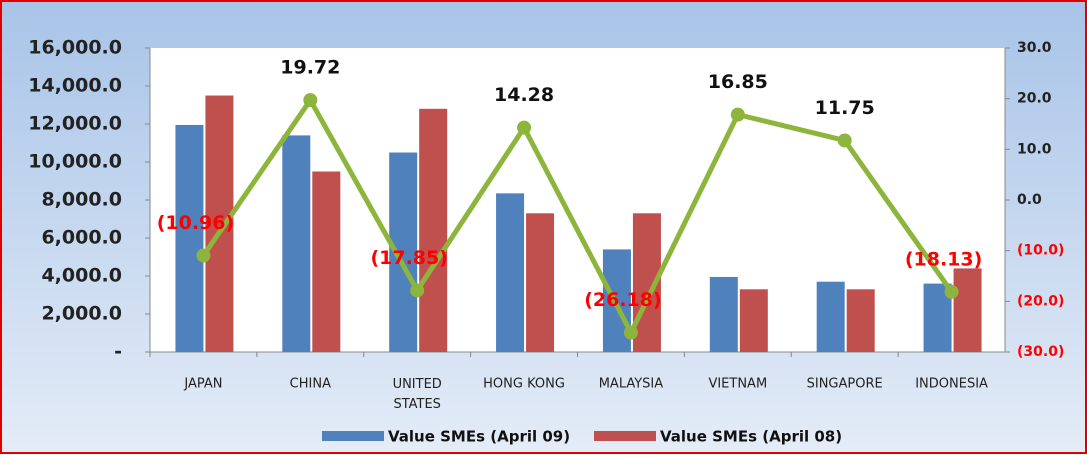 The width and height of the screenshot is (1087, 458). I want to click on x-tick-label: VIETNAM, so click(737, 384).